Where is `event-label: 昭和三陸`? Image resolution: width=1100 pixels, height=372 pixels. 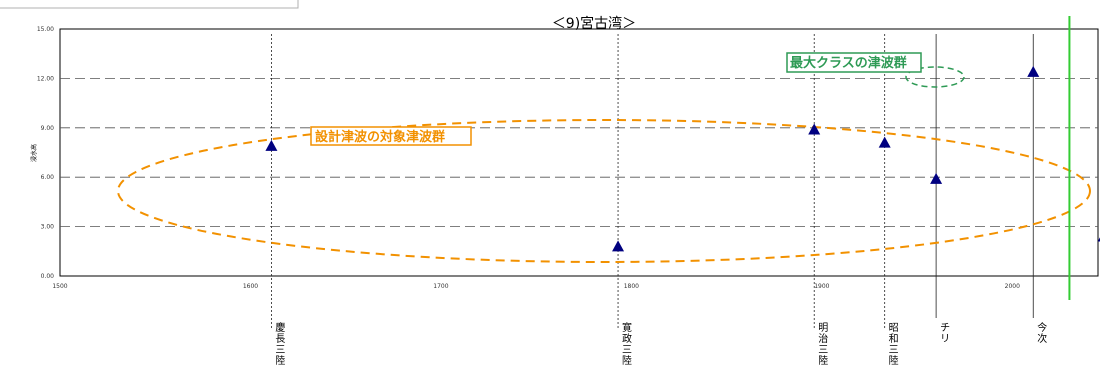
event-label: 昭和三陸 is located at coordinates (894, 344).